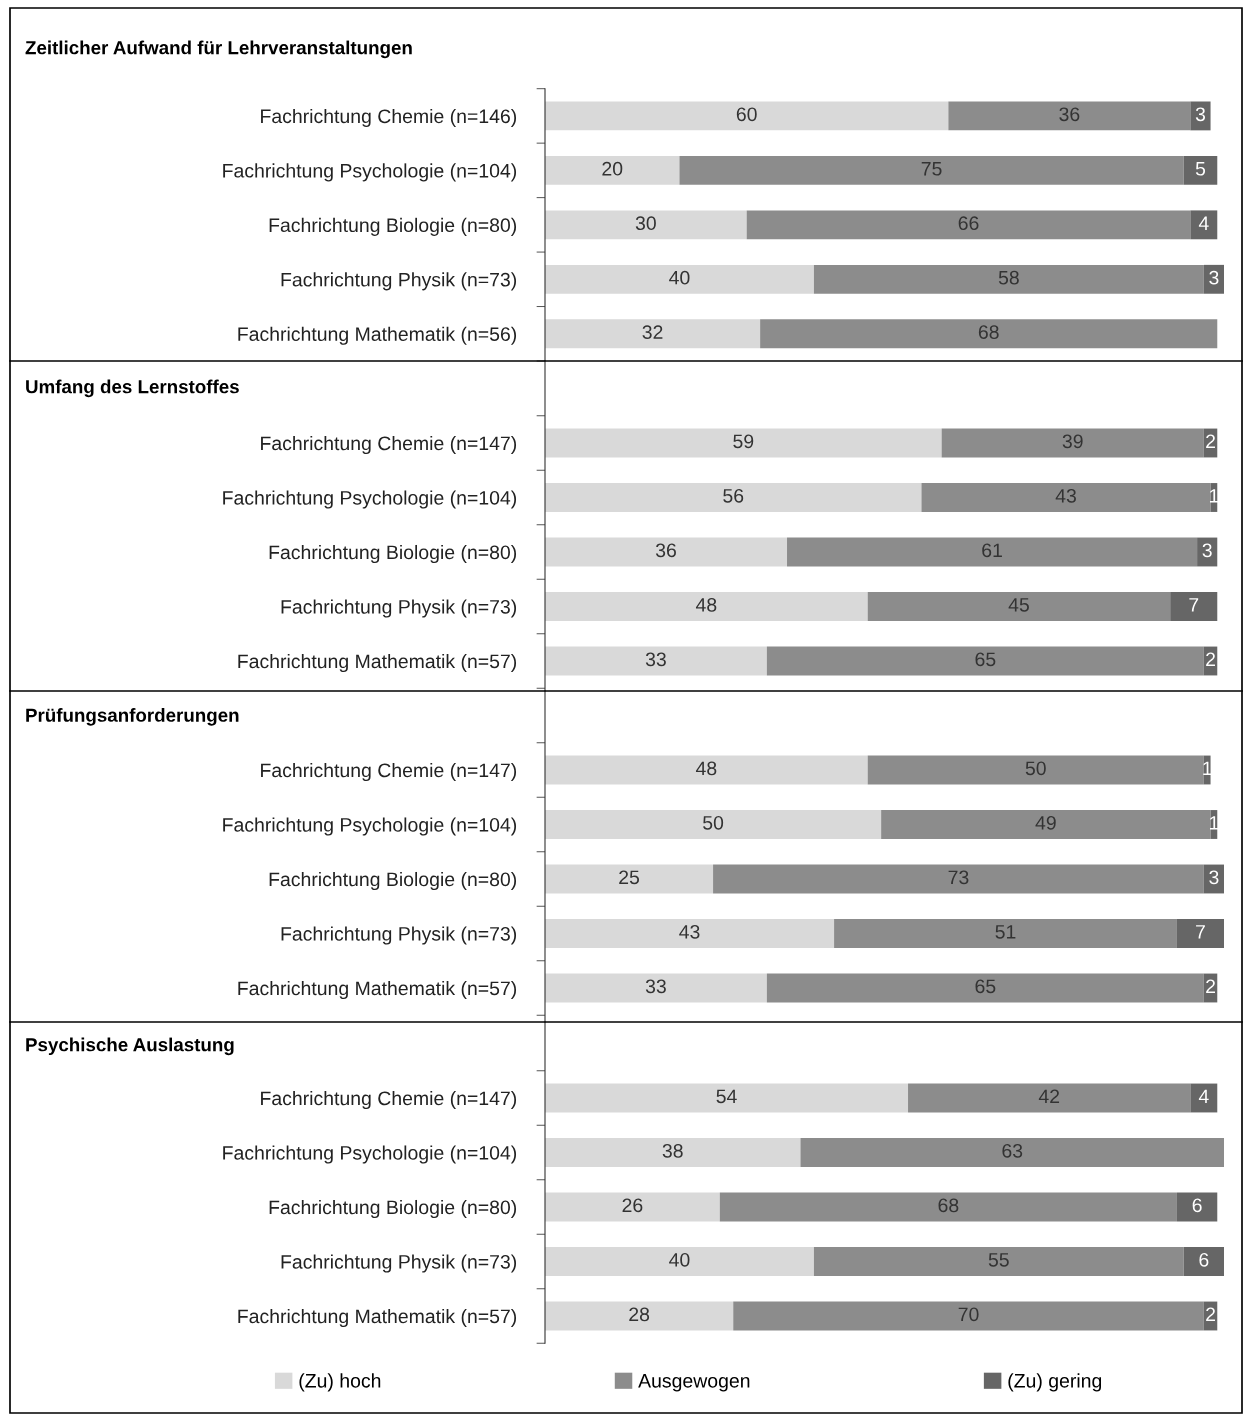  I want to click on text: Prüfungsanforderungen, so click(132, 717).